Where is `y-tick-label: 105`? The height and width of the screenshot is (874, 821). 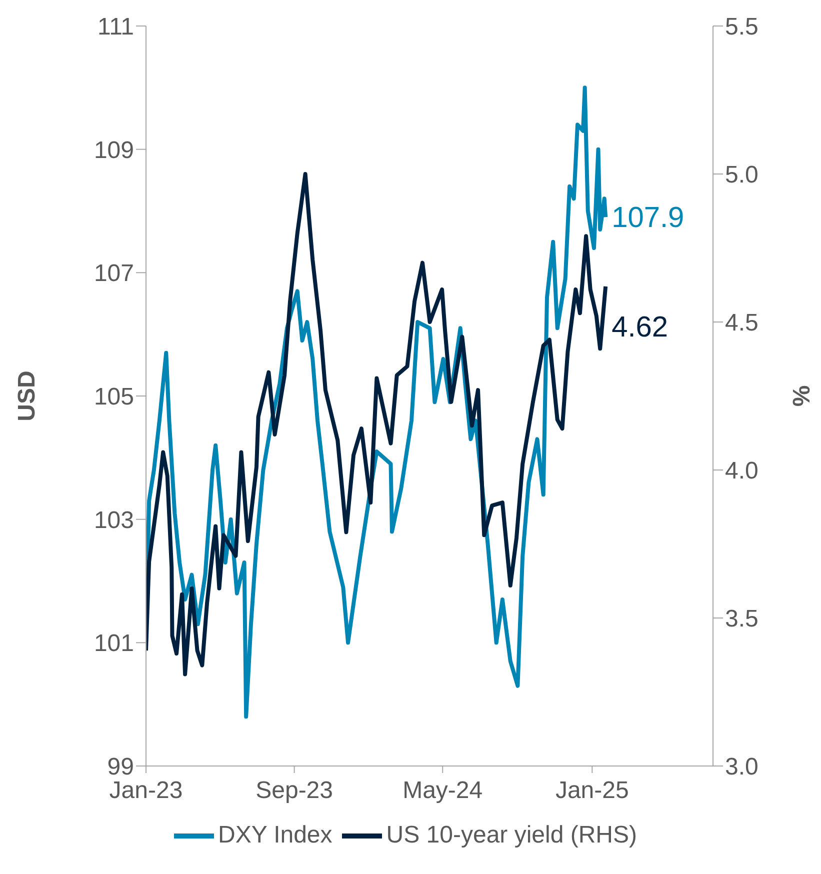 y-tick-label: 105 is located at coordinates (114, 397).